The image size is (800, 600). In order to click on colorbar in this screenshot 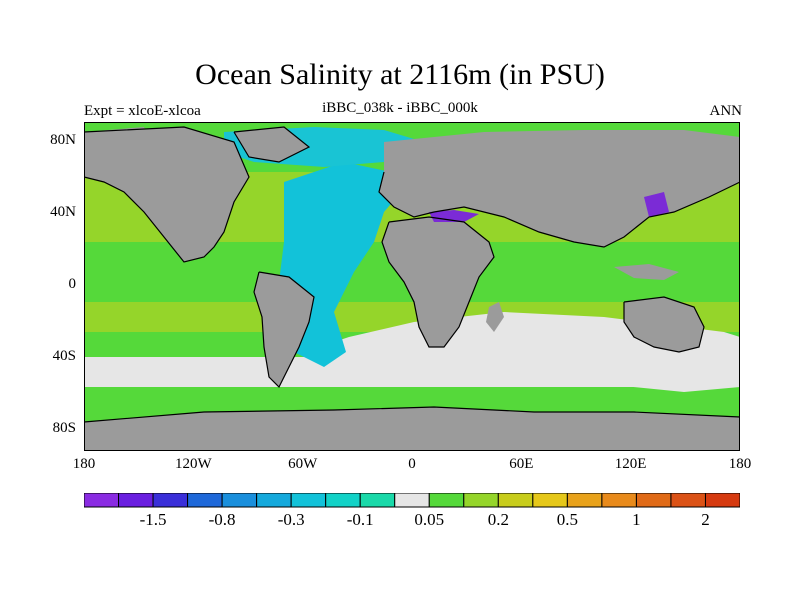, I will do `click(412, 500)`.